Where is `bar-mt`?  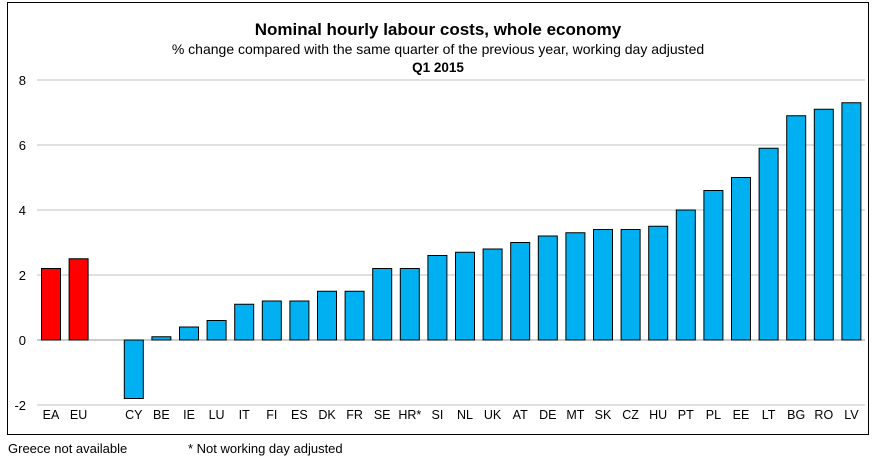
bar-mt is located at coordinates (575, 286).